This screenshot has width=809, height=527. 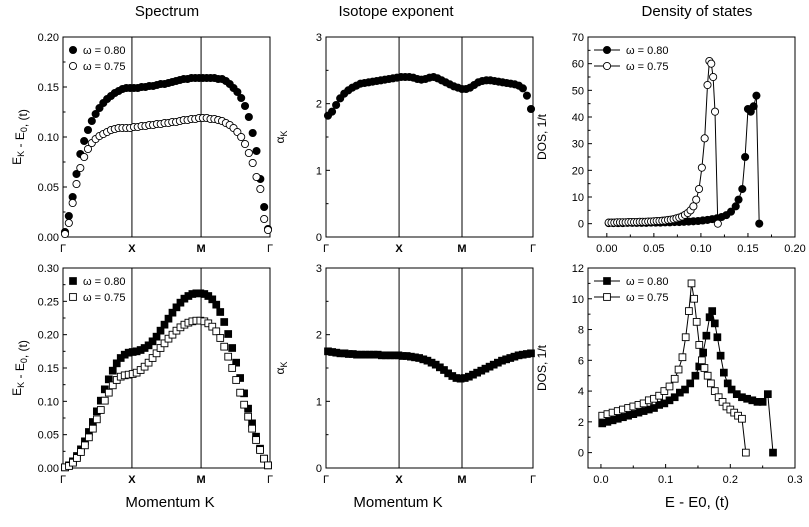 I want to click on y-axis-label: αK, so click(x=281, y=368).